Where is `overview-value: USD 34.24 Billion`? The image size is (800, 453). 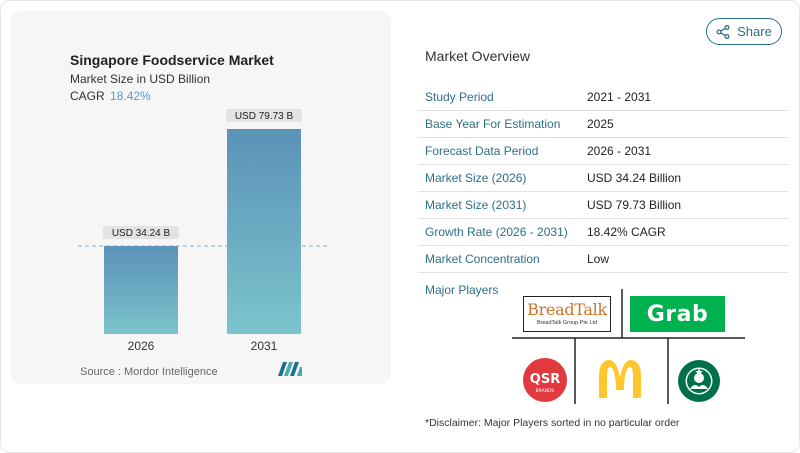 overview-value: USD 34.24 Billion is located at coordinates (634, 178).